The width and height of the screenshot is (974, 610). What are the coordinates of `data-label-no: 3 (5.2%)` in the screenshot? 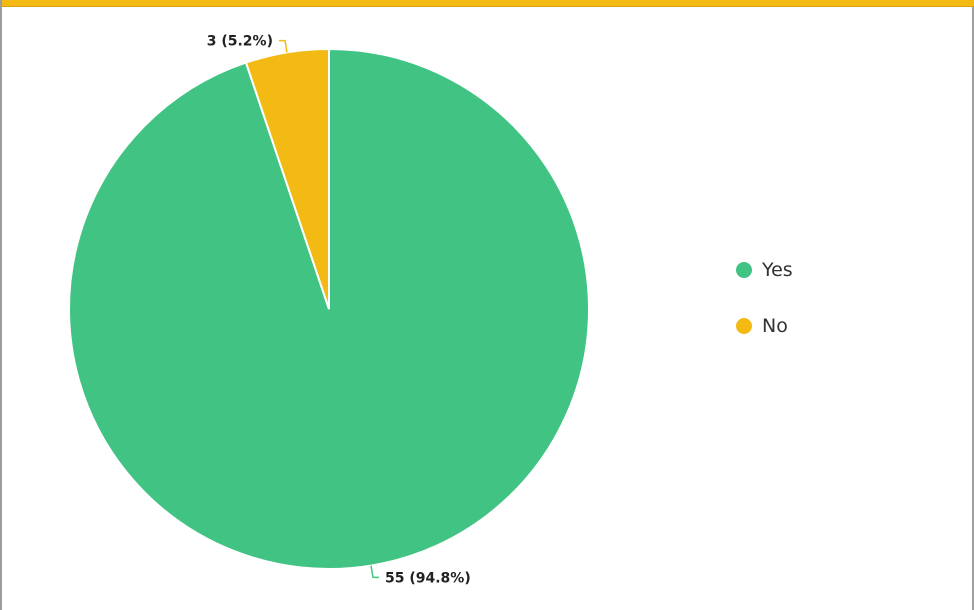 It's located at (240, 42).